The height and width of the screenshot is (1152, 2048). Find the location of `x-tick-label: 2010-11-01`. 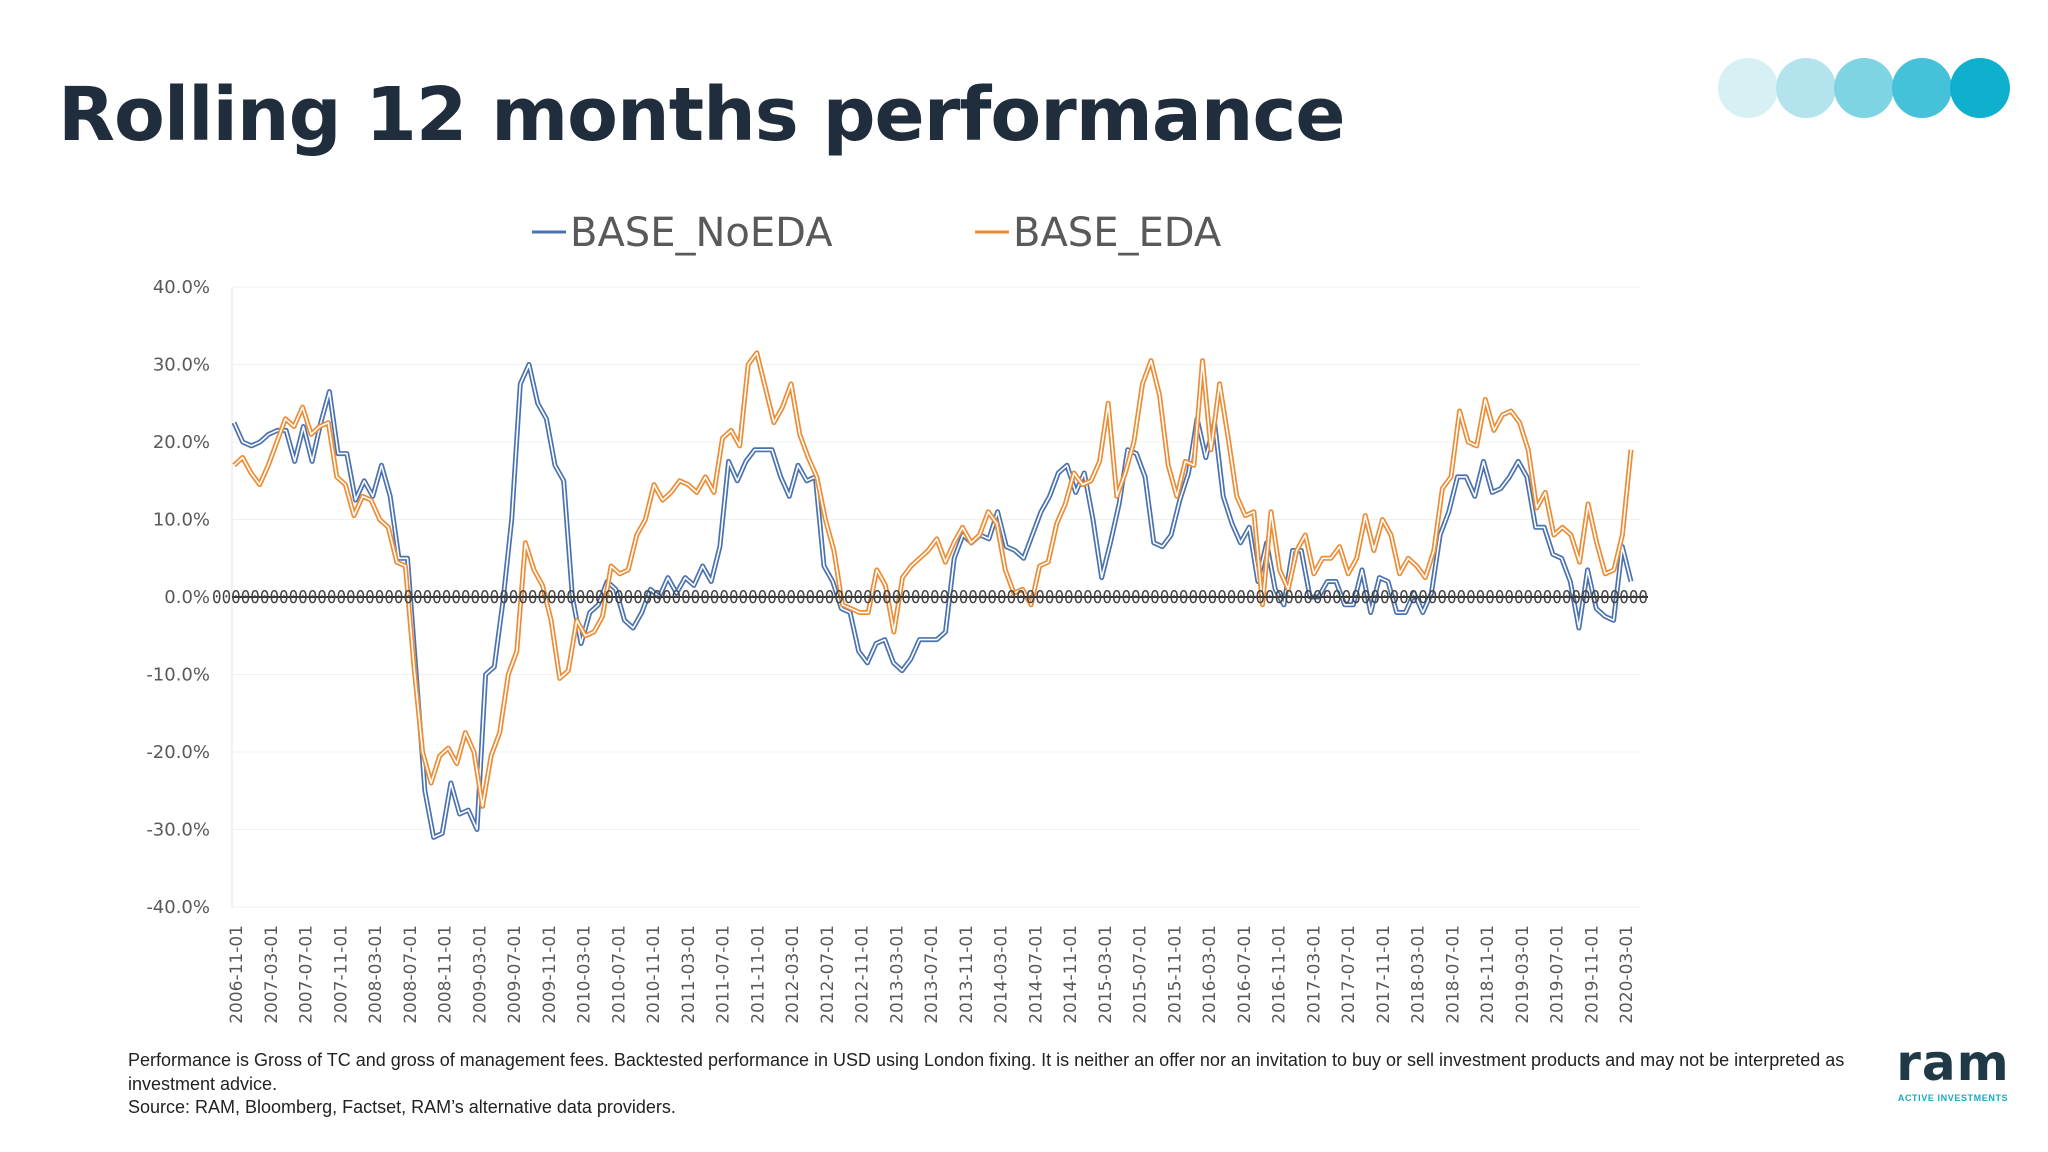

x-tick-label: 2010-11-01 is located at coordinates (654, 974).